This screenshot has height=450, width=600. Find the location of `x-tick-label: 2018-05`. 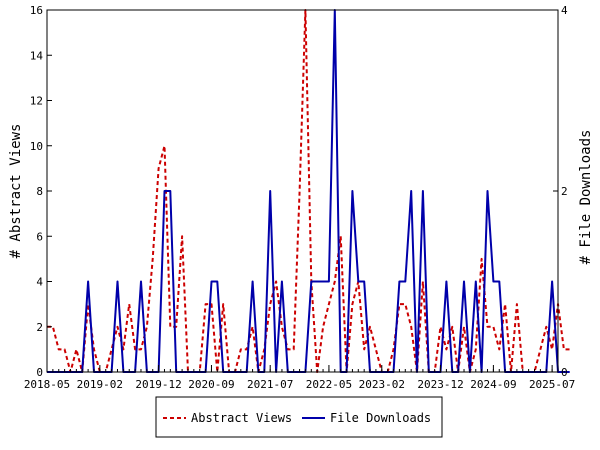

x-tick-label: 2018-05 is located at coordinates (47, 384).